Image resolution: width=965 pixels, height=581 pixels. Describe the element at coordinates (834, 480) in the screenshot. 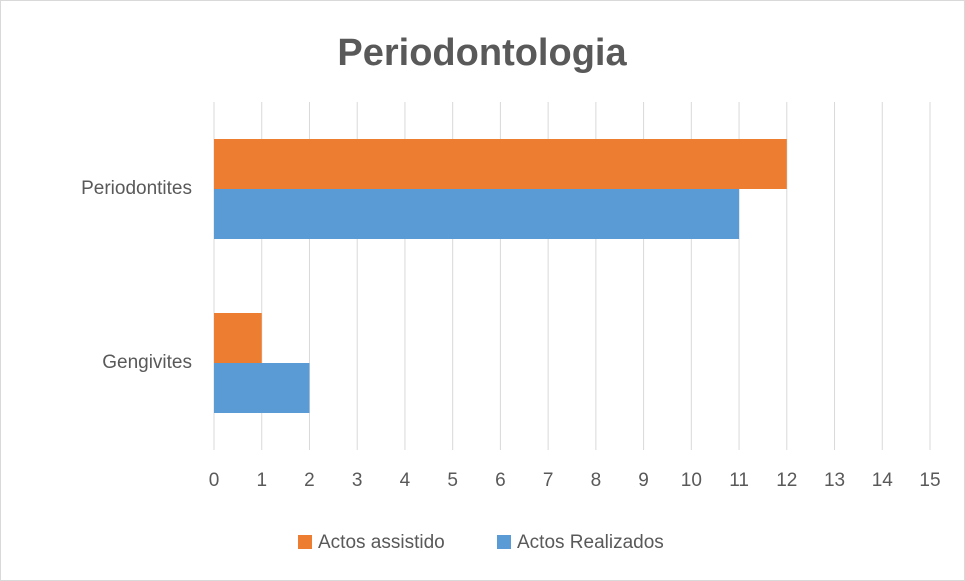

I see `x-tick-label: 13` at that location.